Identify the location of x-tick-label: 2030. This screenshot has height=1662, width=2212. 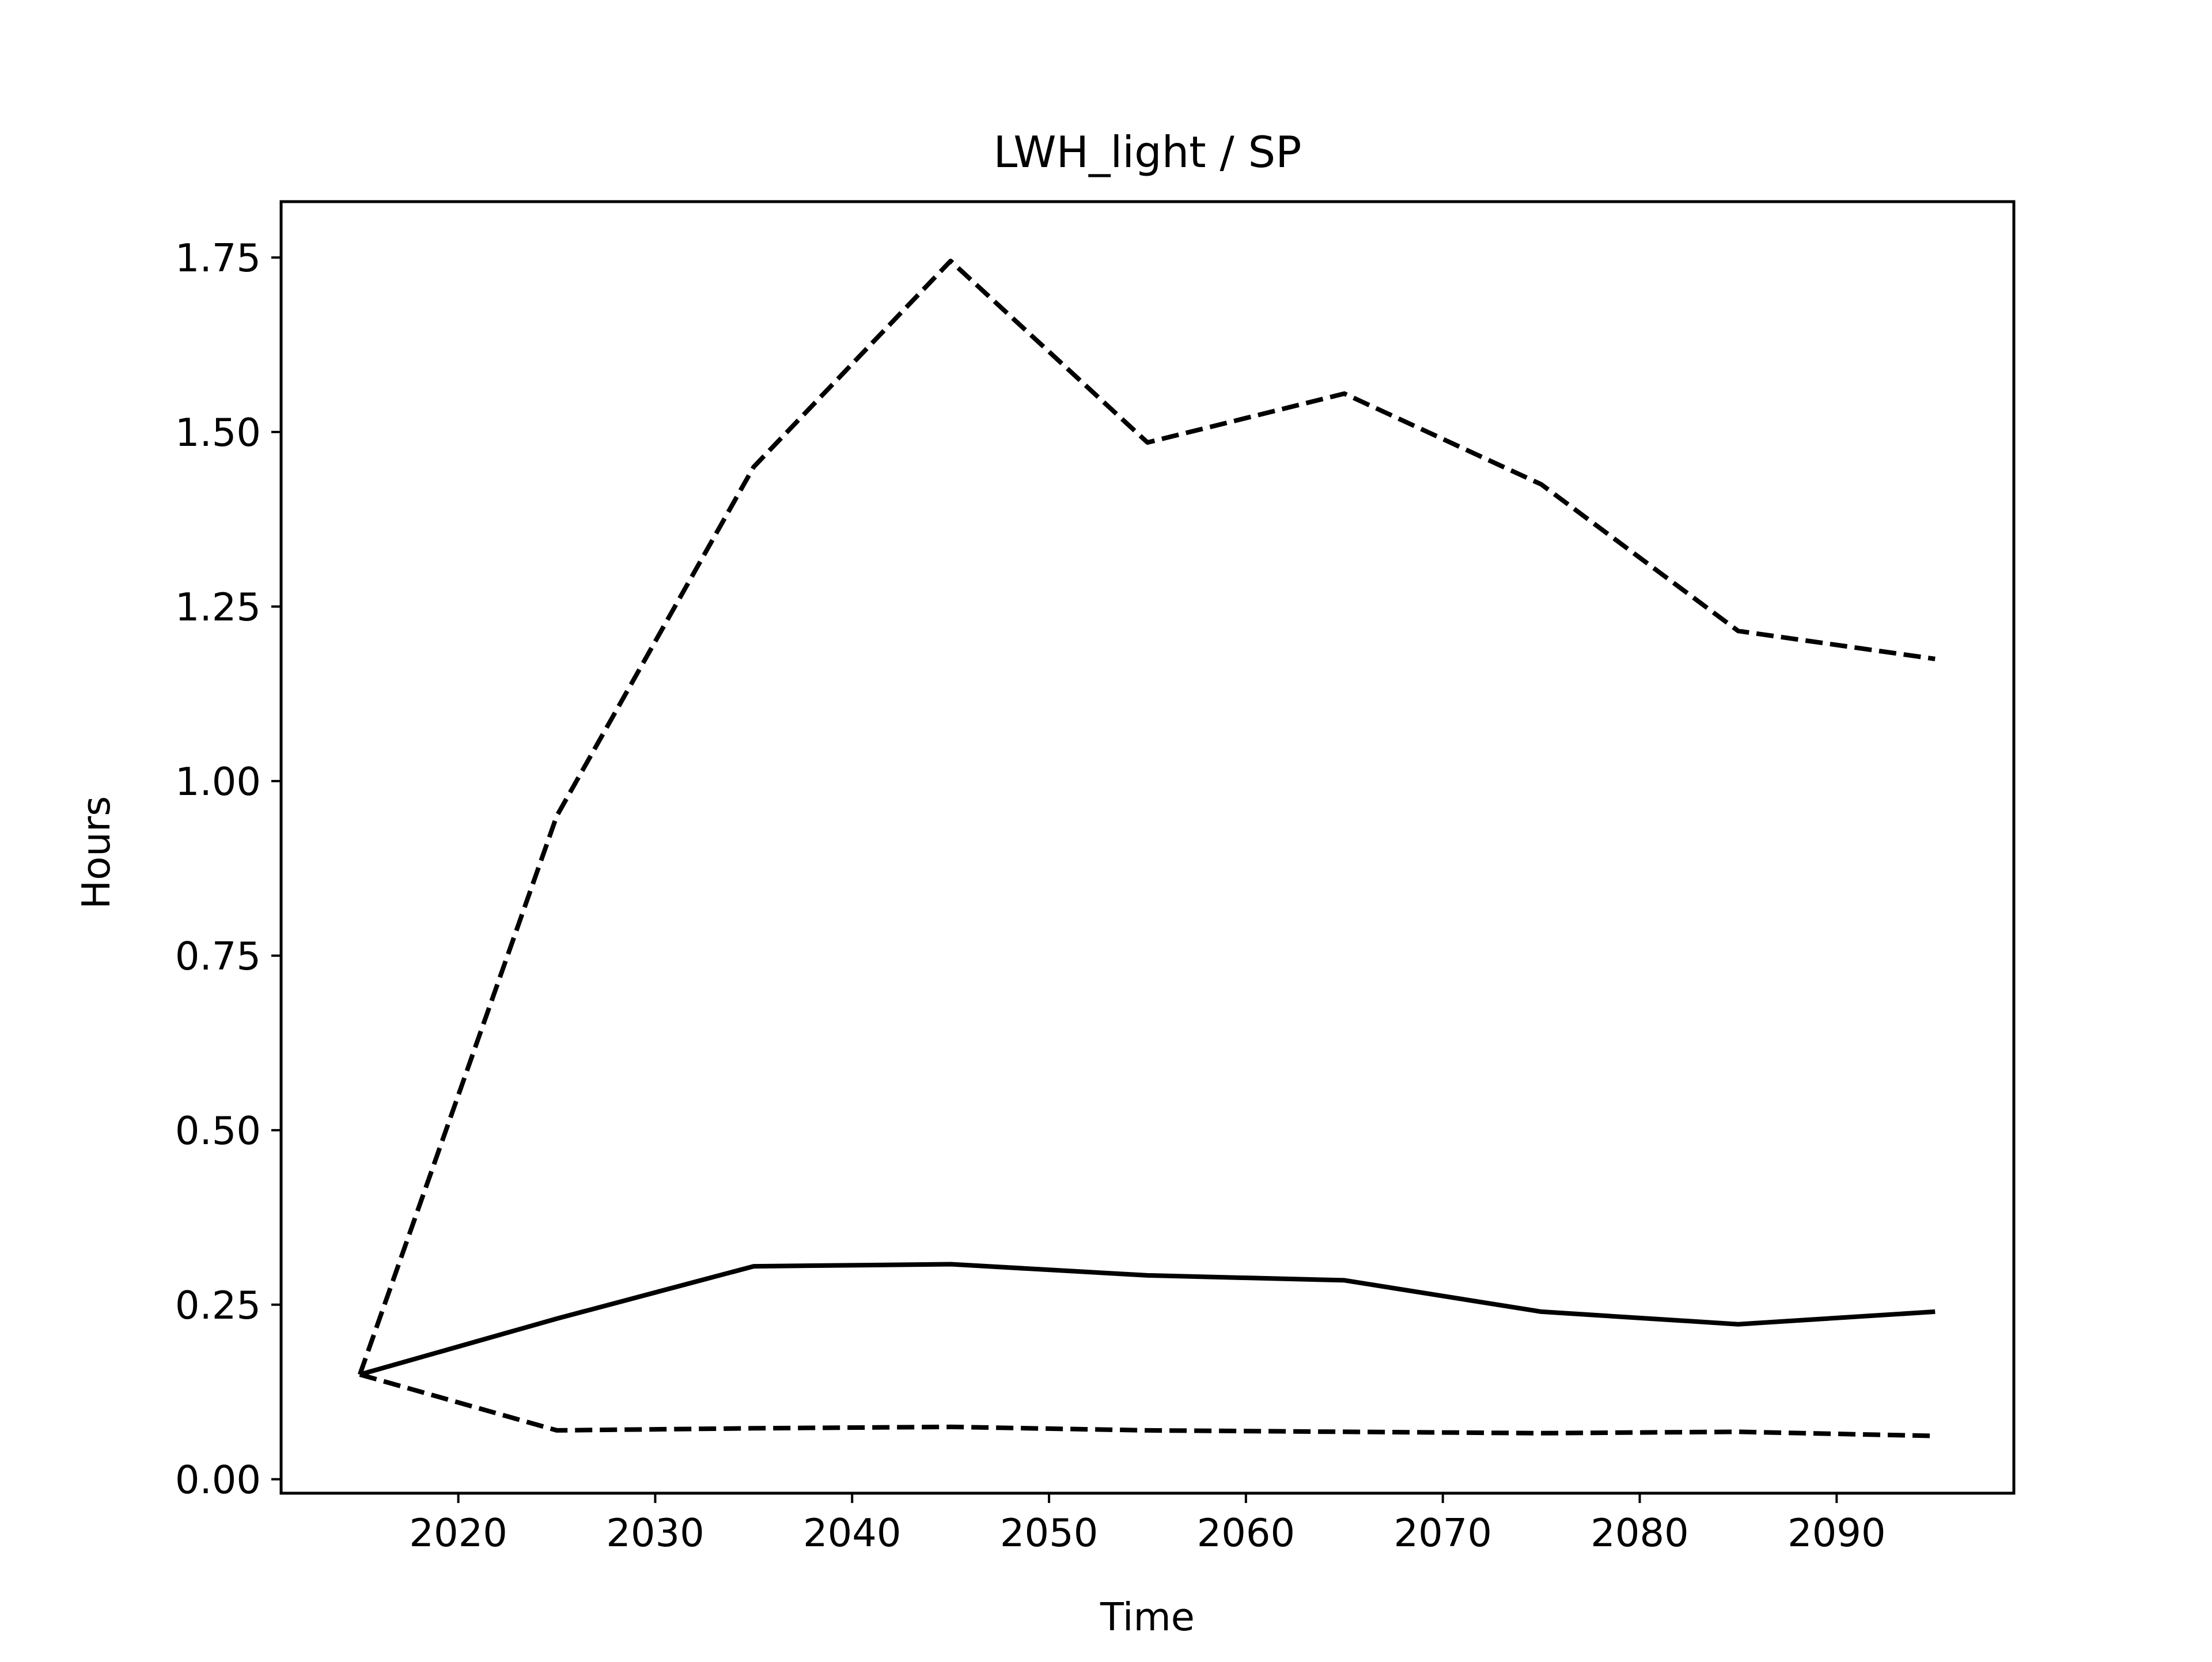
(655, 1533).